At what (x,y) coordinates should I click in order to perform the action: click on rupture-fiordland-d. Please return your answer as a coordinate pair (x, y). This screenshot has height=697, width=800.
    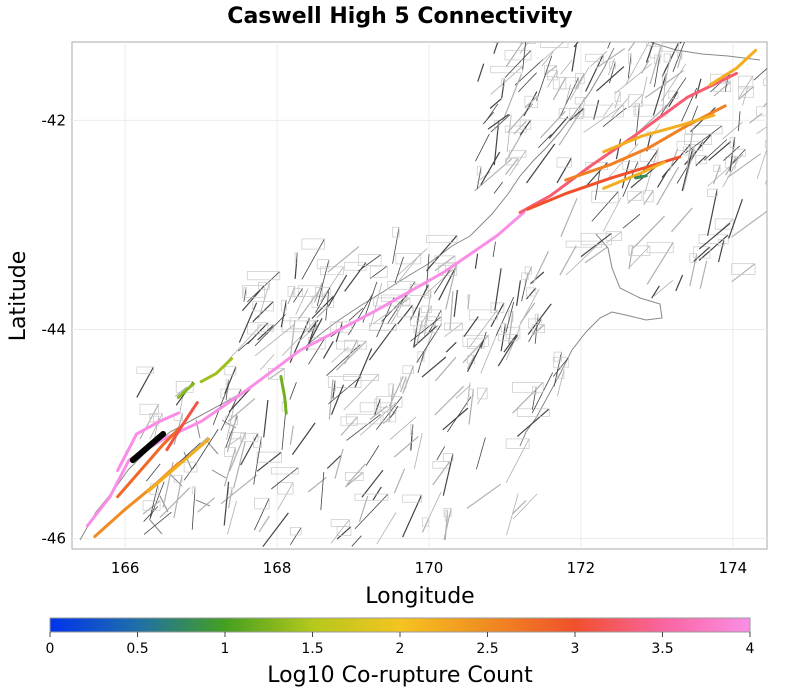
    Looking at the image, I should click on (182, 426).